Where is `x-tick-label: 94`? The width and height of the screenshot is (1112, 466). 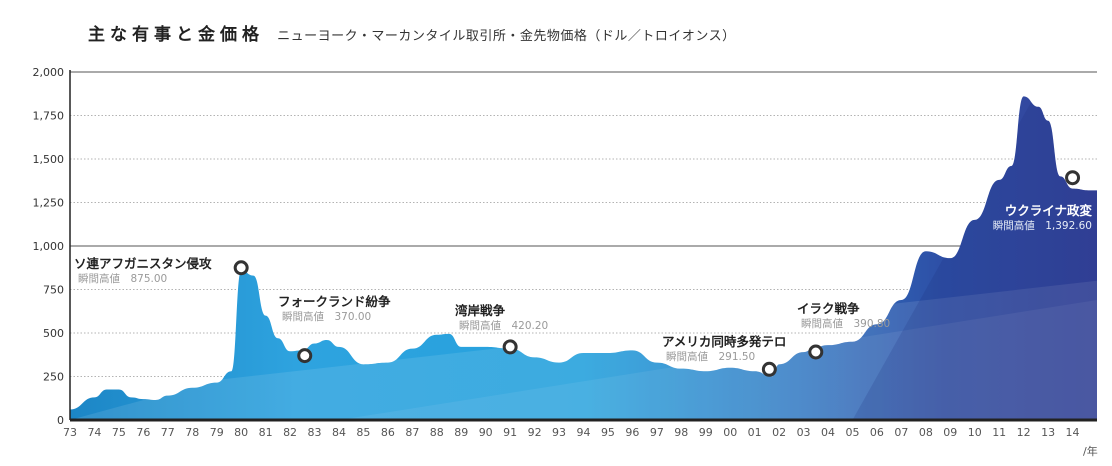
x-tick-label: 94 is located at coordinates (584, 432).